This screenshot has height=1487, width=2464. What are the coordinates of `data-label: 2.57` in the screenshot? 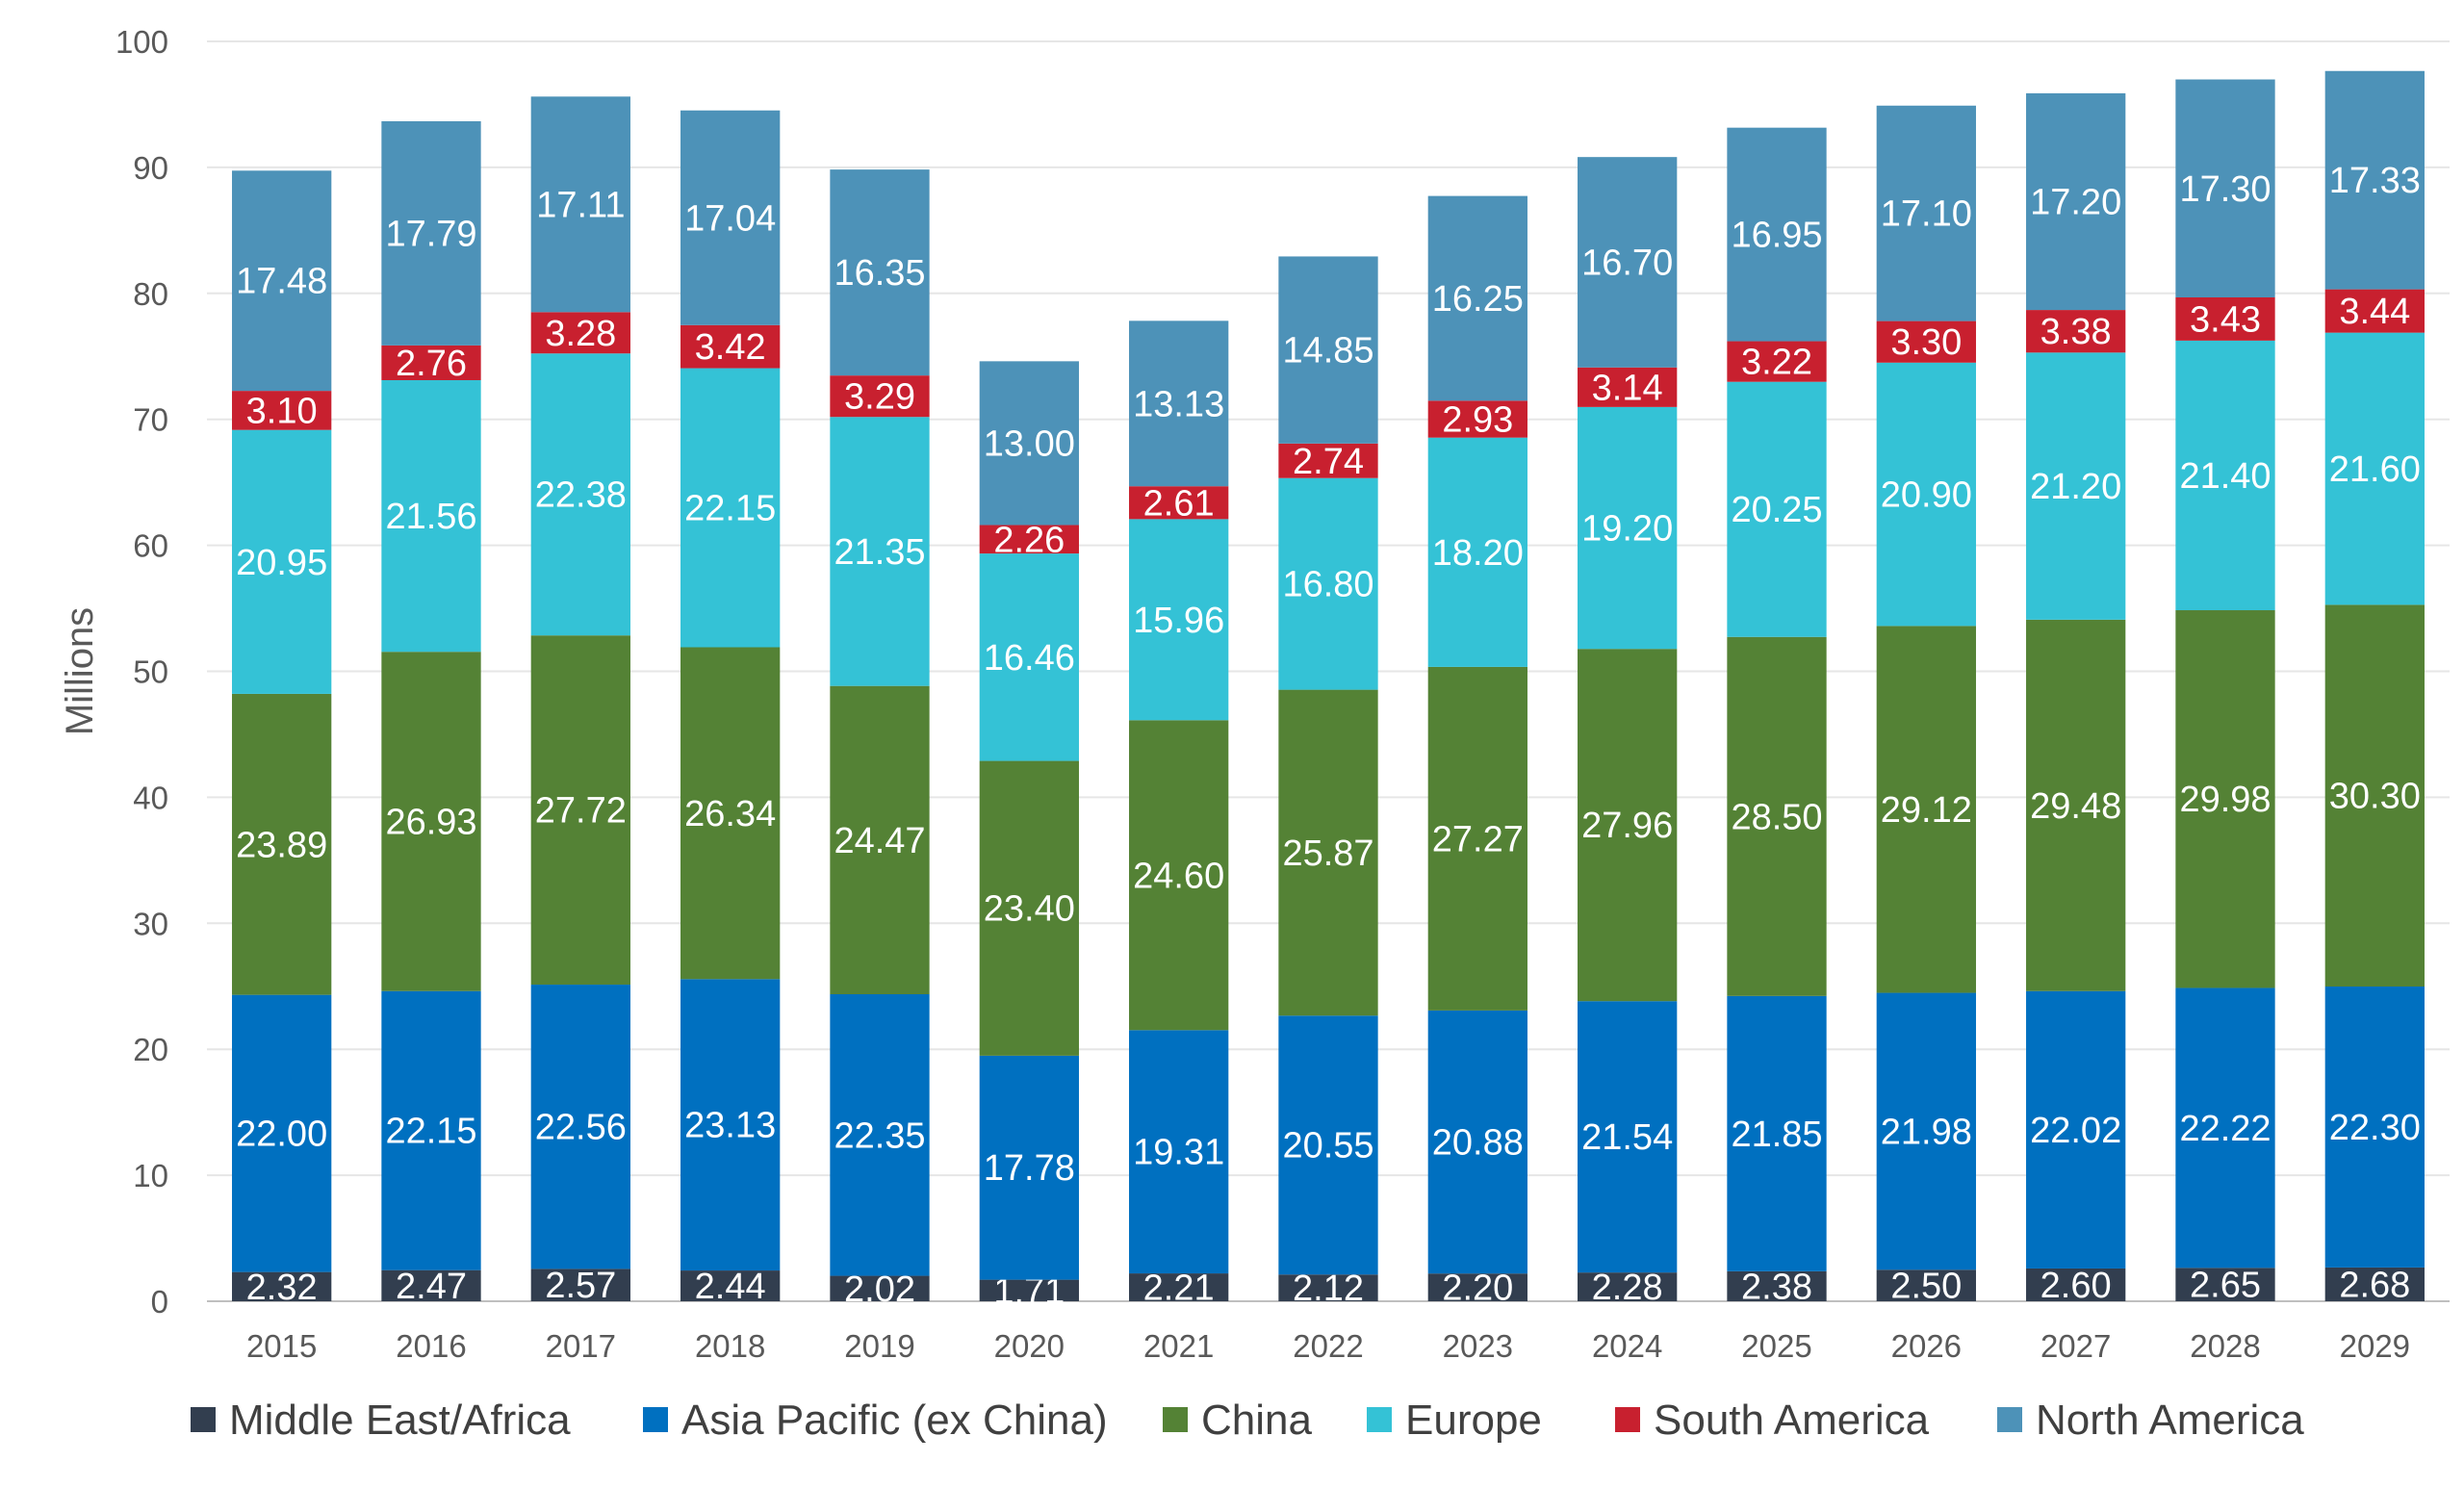 It's located at (580, 1286).